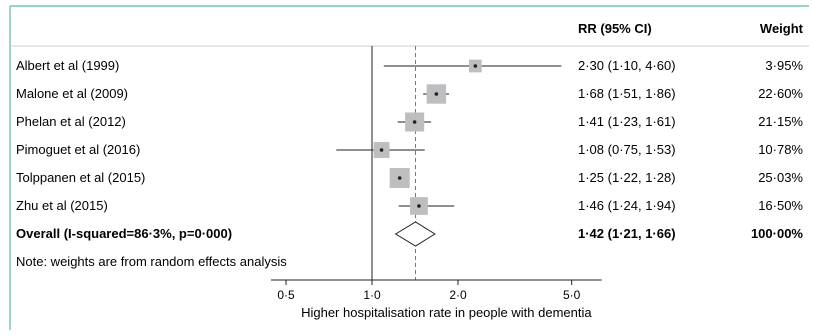 Image resolution: width=813 pixels, height=336 pixels. Describe the element at coordinates (71, 121) in the screenshot. I see `study-label: Phelan et al (2012)` at that location.